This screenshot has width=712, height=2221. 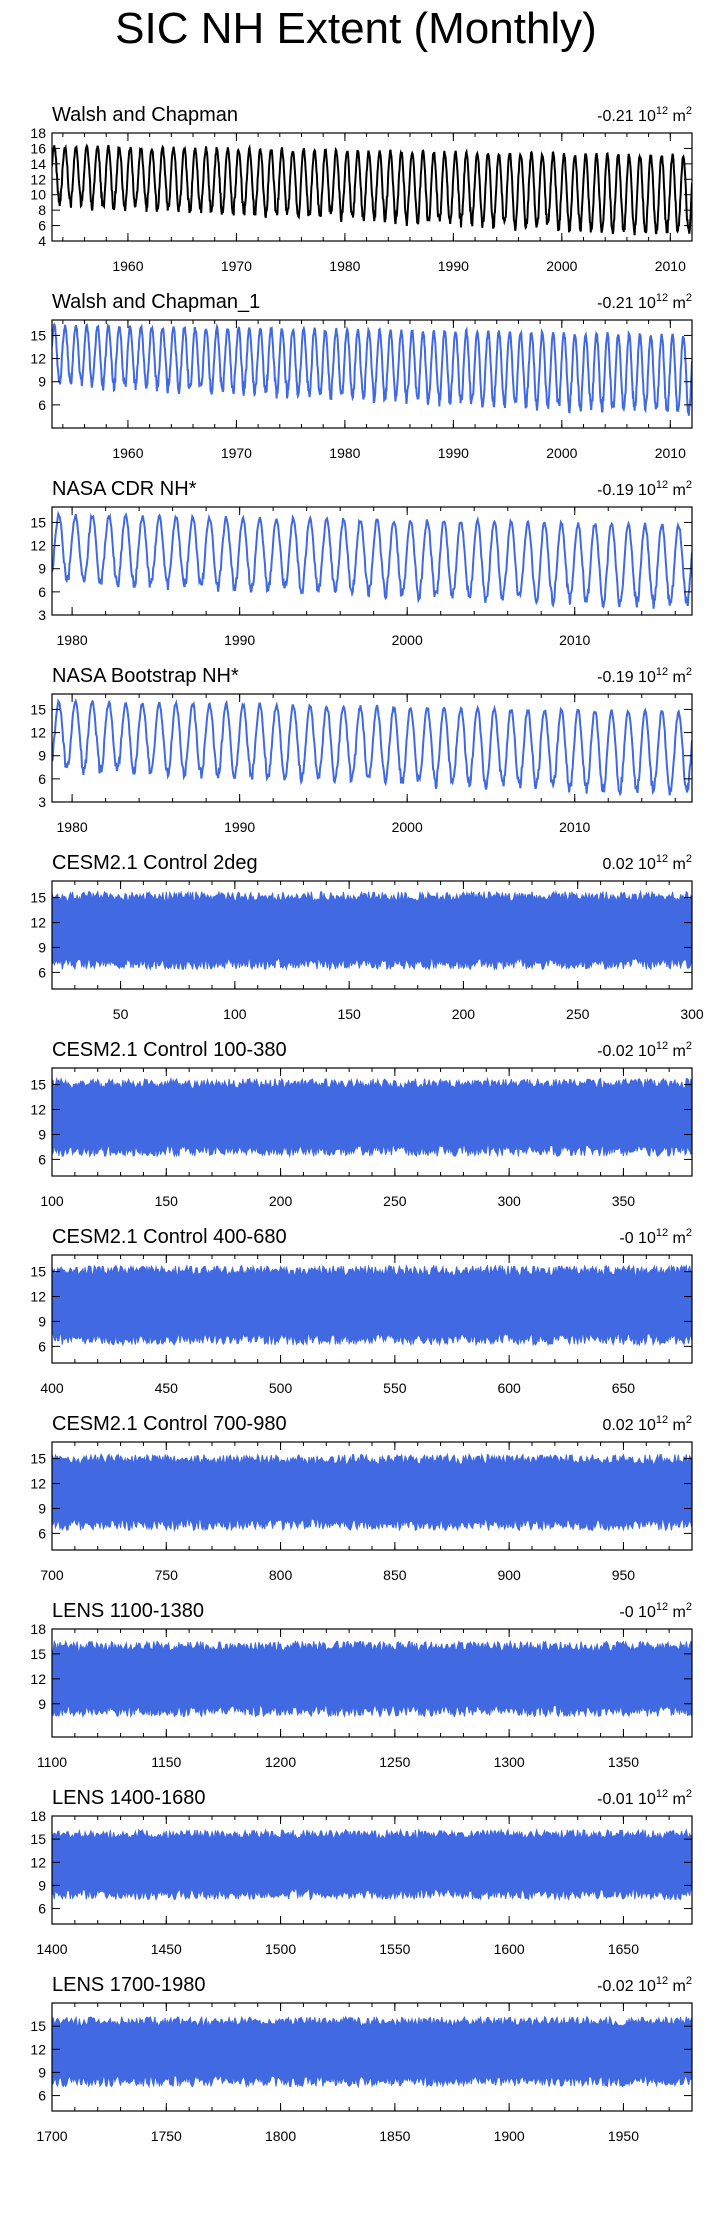 What do you see at coordinates (51, 2136) in the screenshot?
I see `x-tick-label: 1700` at bounding box center [51, 2136].